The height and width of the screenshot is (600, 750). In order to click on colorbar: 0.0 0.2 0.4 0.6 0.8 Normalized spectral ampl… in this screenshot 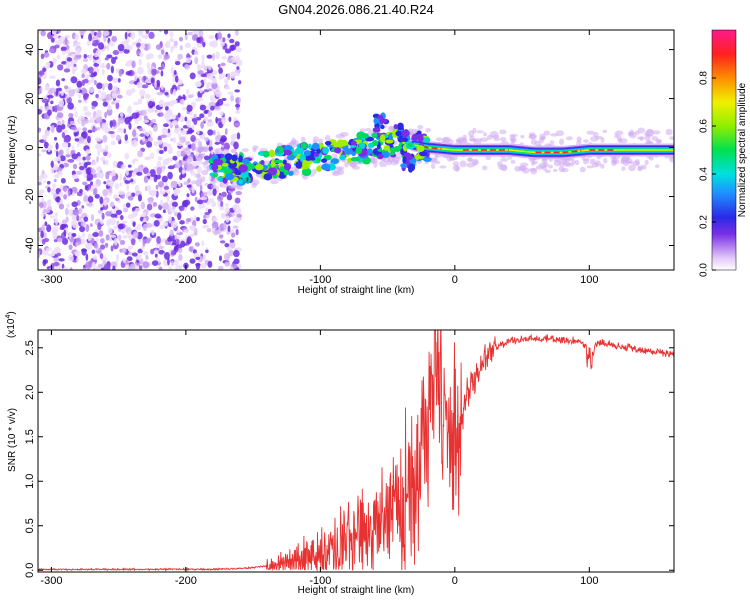, I will do `click(723, 153)`.